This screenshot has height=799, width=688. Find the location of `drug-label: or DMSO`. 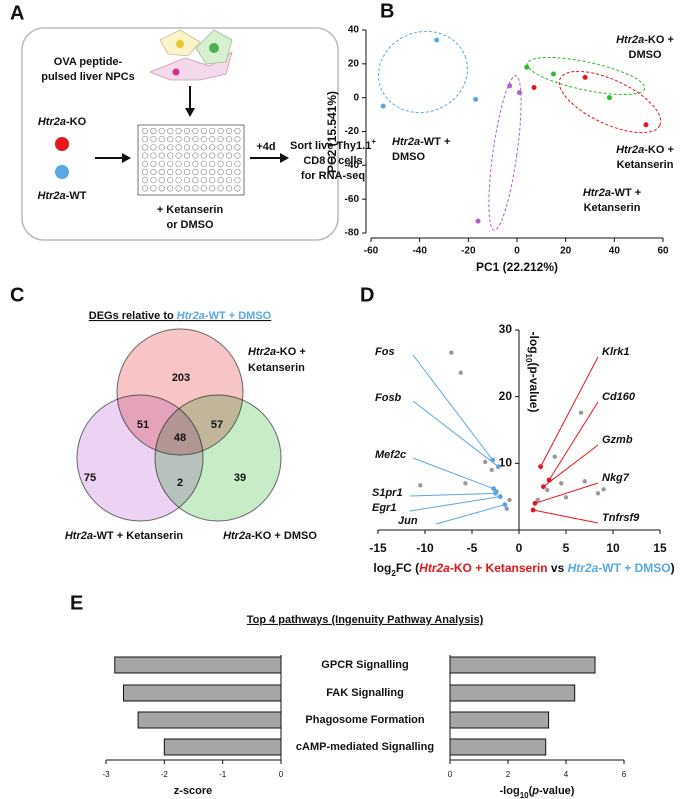

drug-label: or DMSO is located at coordinates (190, 225).